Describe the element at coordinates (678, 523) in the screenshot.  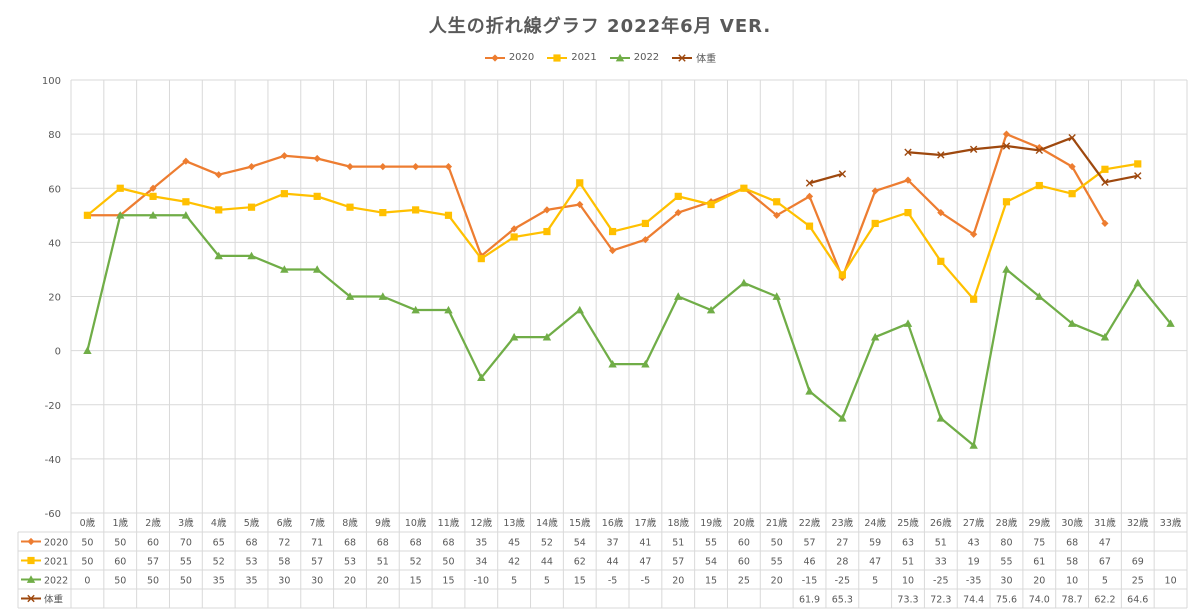
I see `x-tick-label: 18歳` at that location.